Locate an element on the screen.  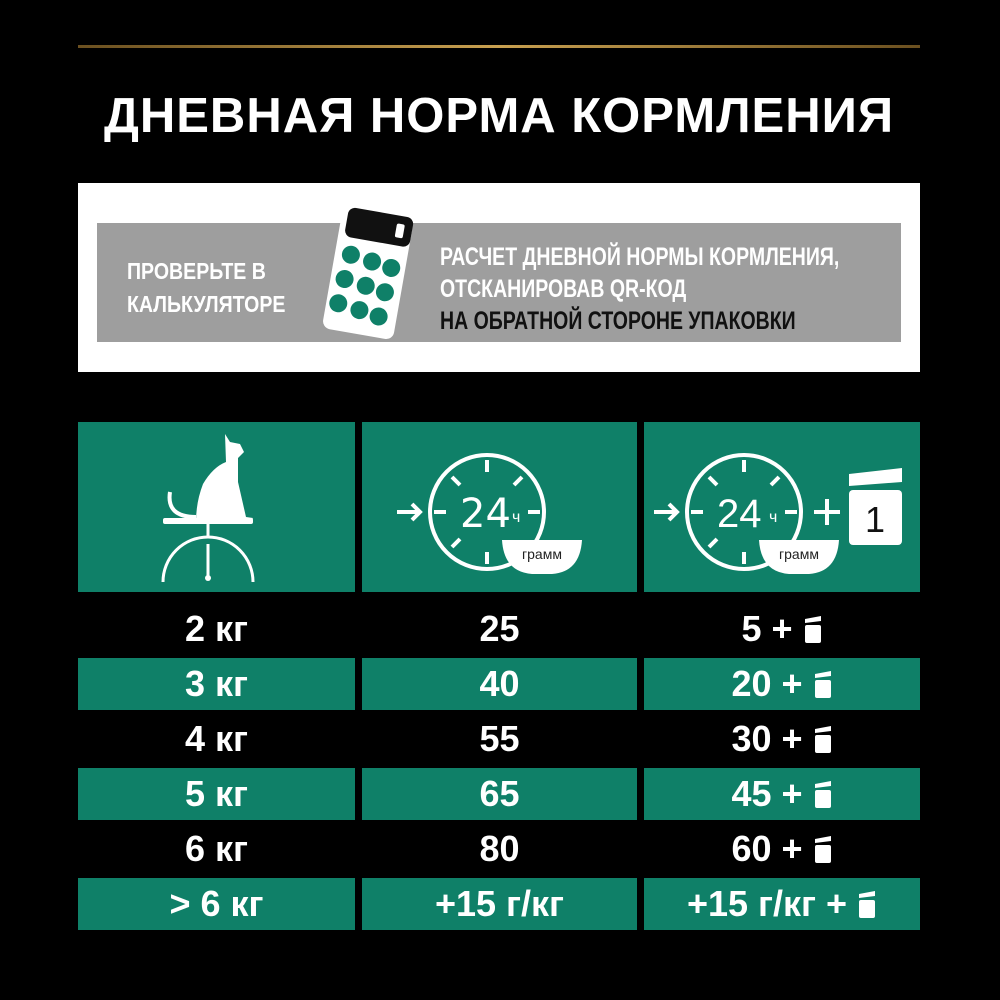
table-cell-weight: 2 кг is located at coordinates (216, 629).